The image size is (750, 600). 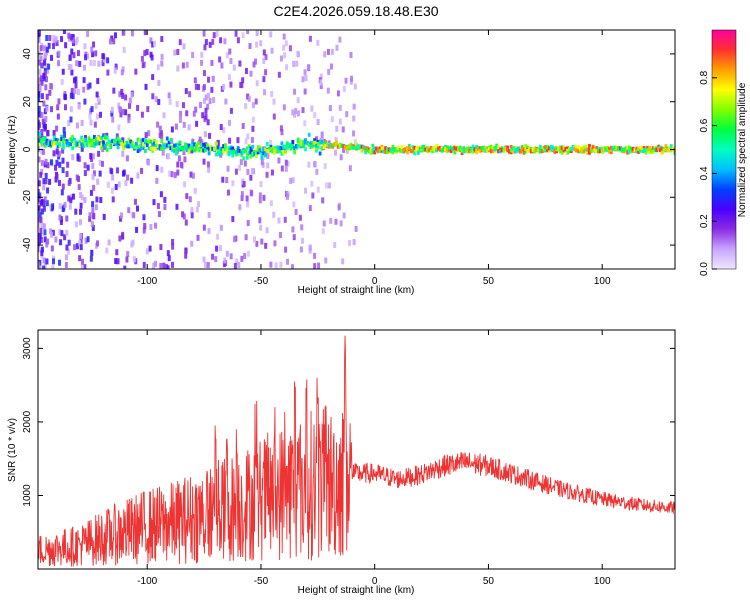 What do you see at coordinates (489, 281) in the screenshot?
I see `spectrogram-x-tick-label: 50` at bounding box center [489, 281].